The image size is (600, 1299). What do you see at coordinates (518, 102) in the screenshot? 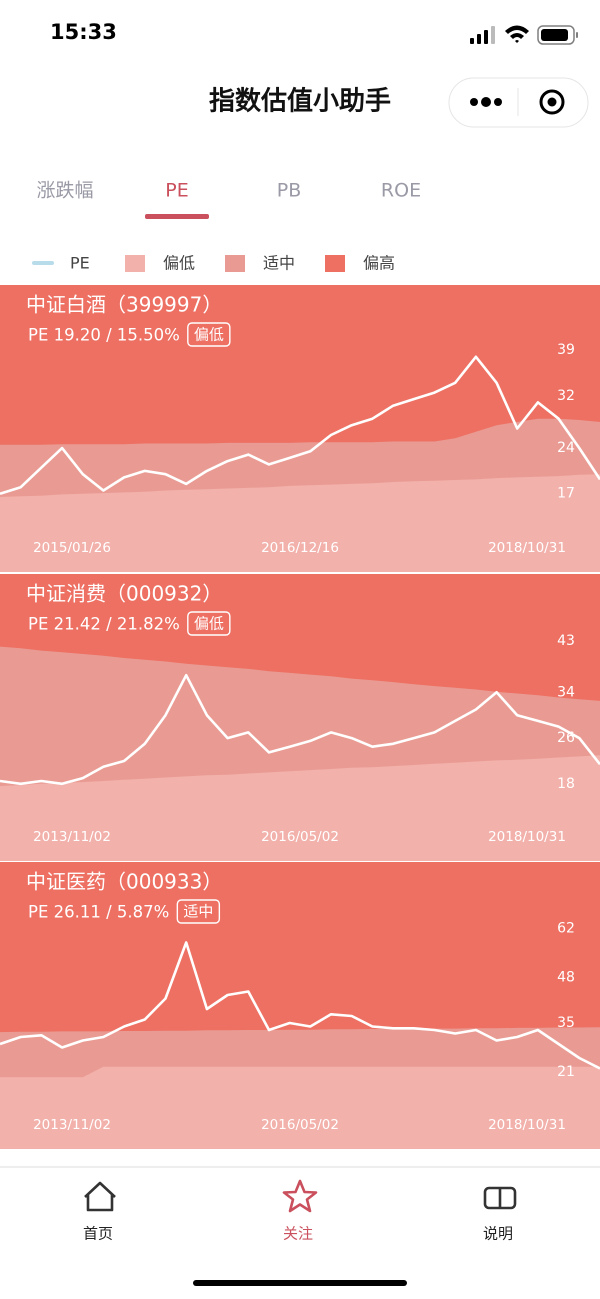
I see `capsule` at bounding box center [518, 102].